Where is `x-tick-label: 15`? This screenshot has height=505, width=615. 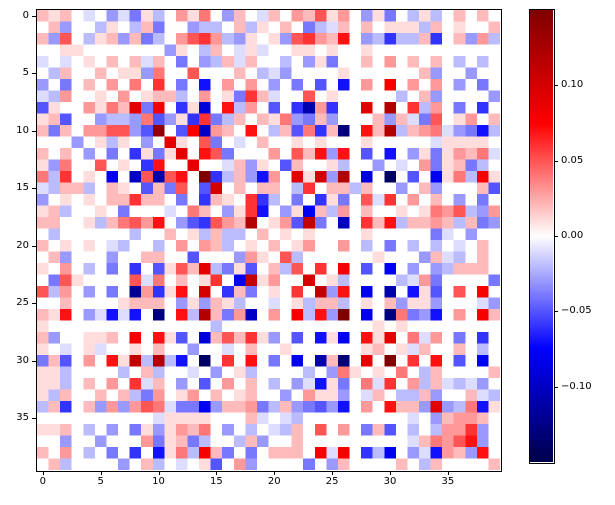 x-tick-label: 15 is located at coordinates (216, 481).